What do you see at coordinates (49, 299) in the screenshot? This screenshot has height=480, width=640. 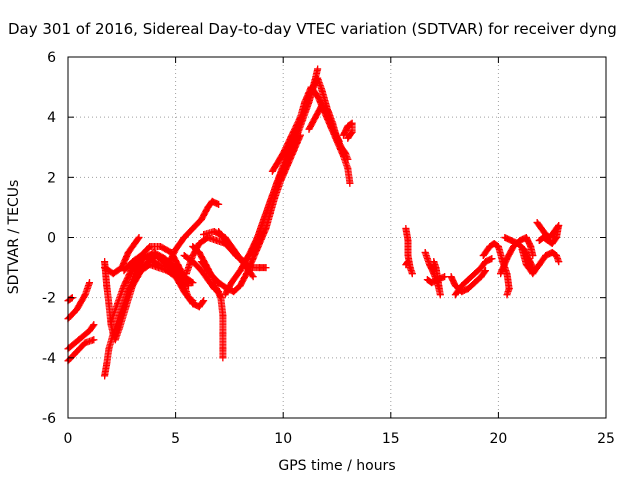 I see `y-tick-label: -2` at bounding box center [49, 299].